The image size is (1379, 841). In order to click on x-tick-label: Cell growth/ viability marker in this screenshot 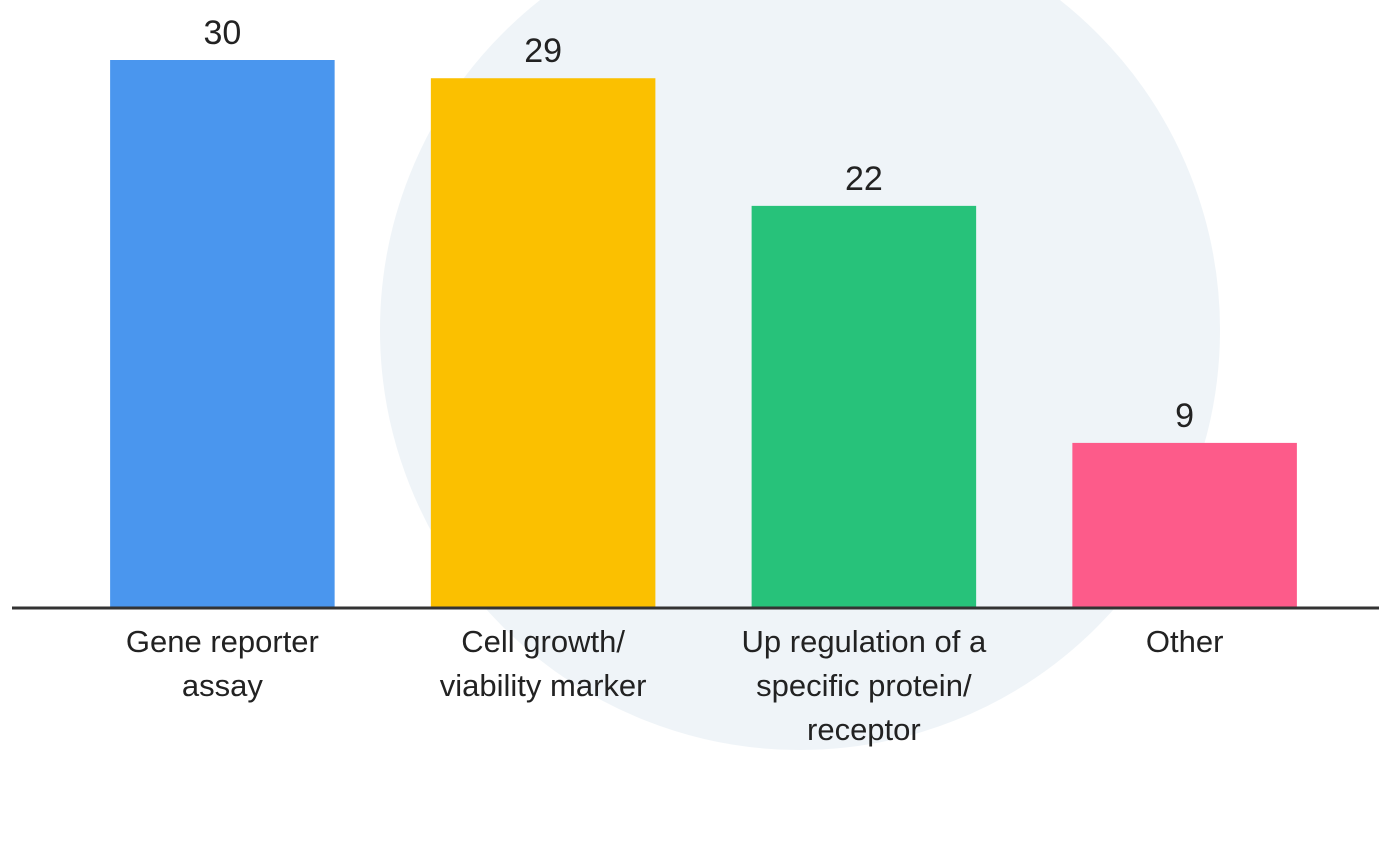, I will do `click(543, 663)`.